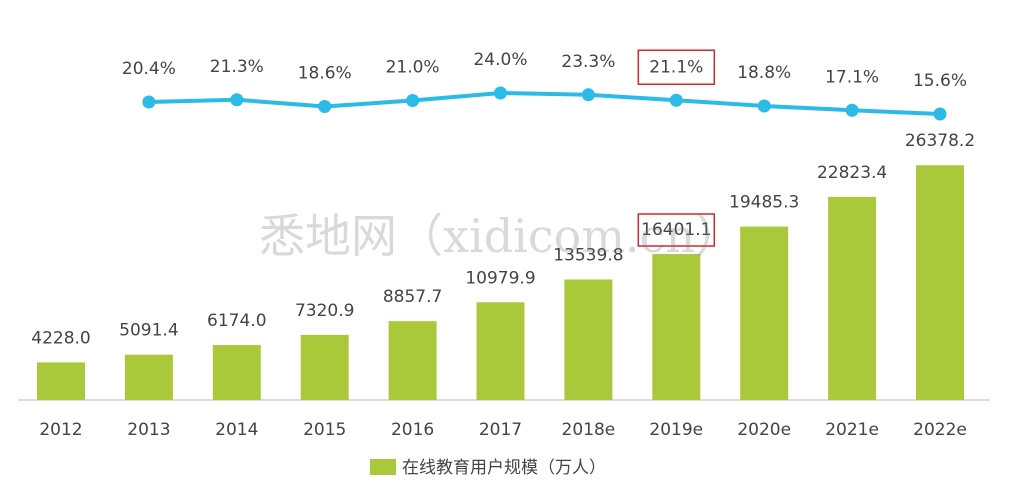 This screenshot has height=495, width=1010. Describe the element at coordinates (237, 67) in the screenshot. I see `data-label: 21.3%` at that location.